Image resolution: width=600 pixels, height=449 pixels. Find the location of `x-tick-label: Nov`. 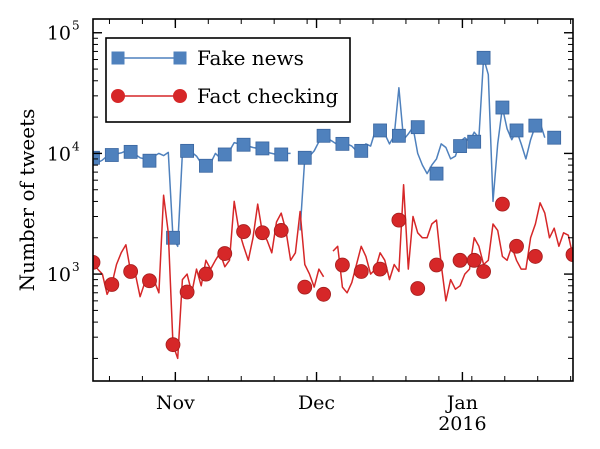

x-tick-label: Nov is located at coordinates (175, 403).